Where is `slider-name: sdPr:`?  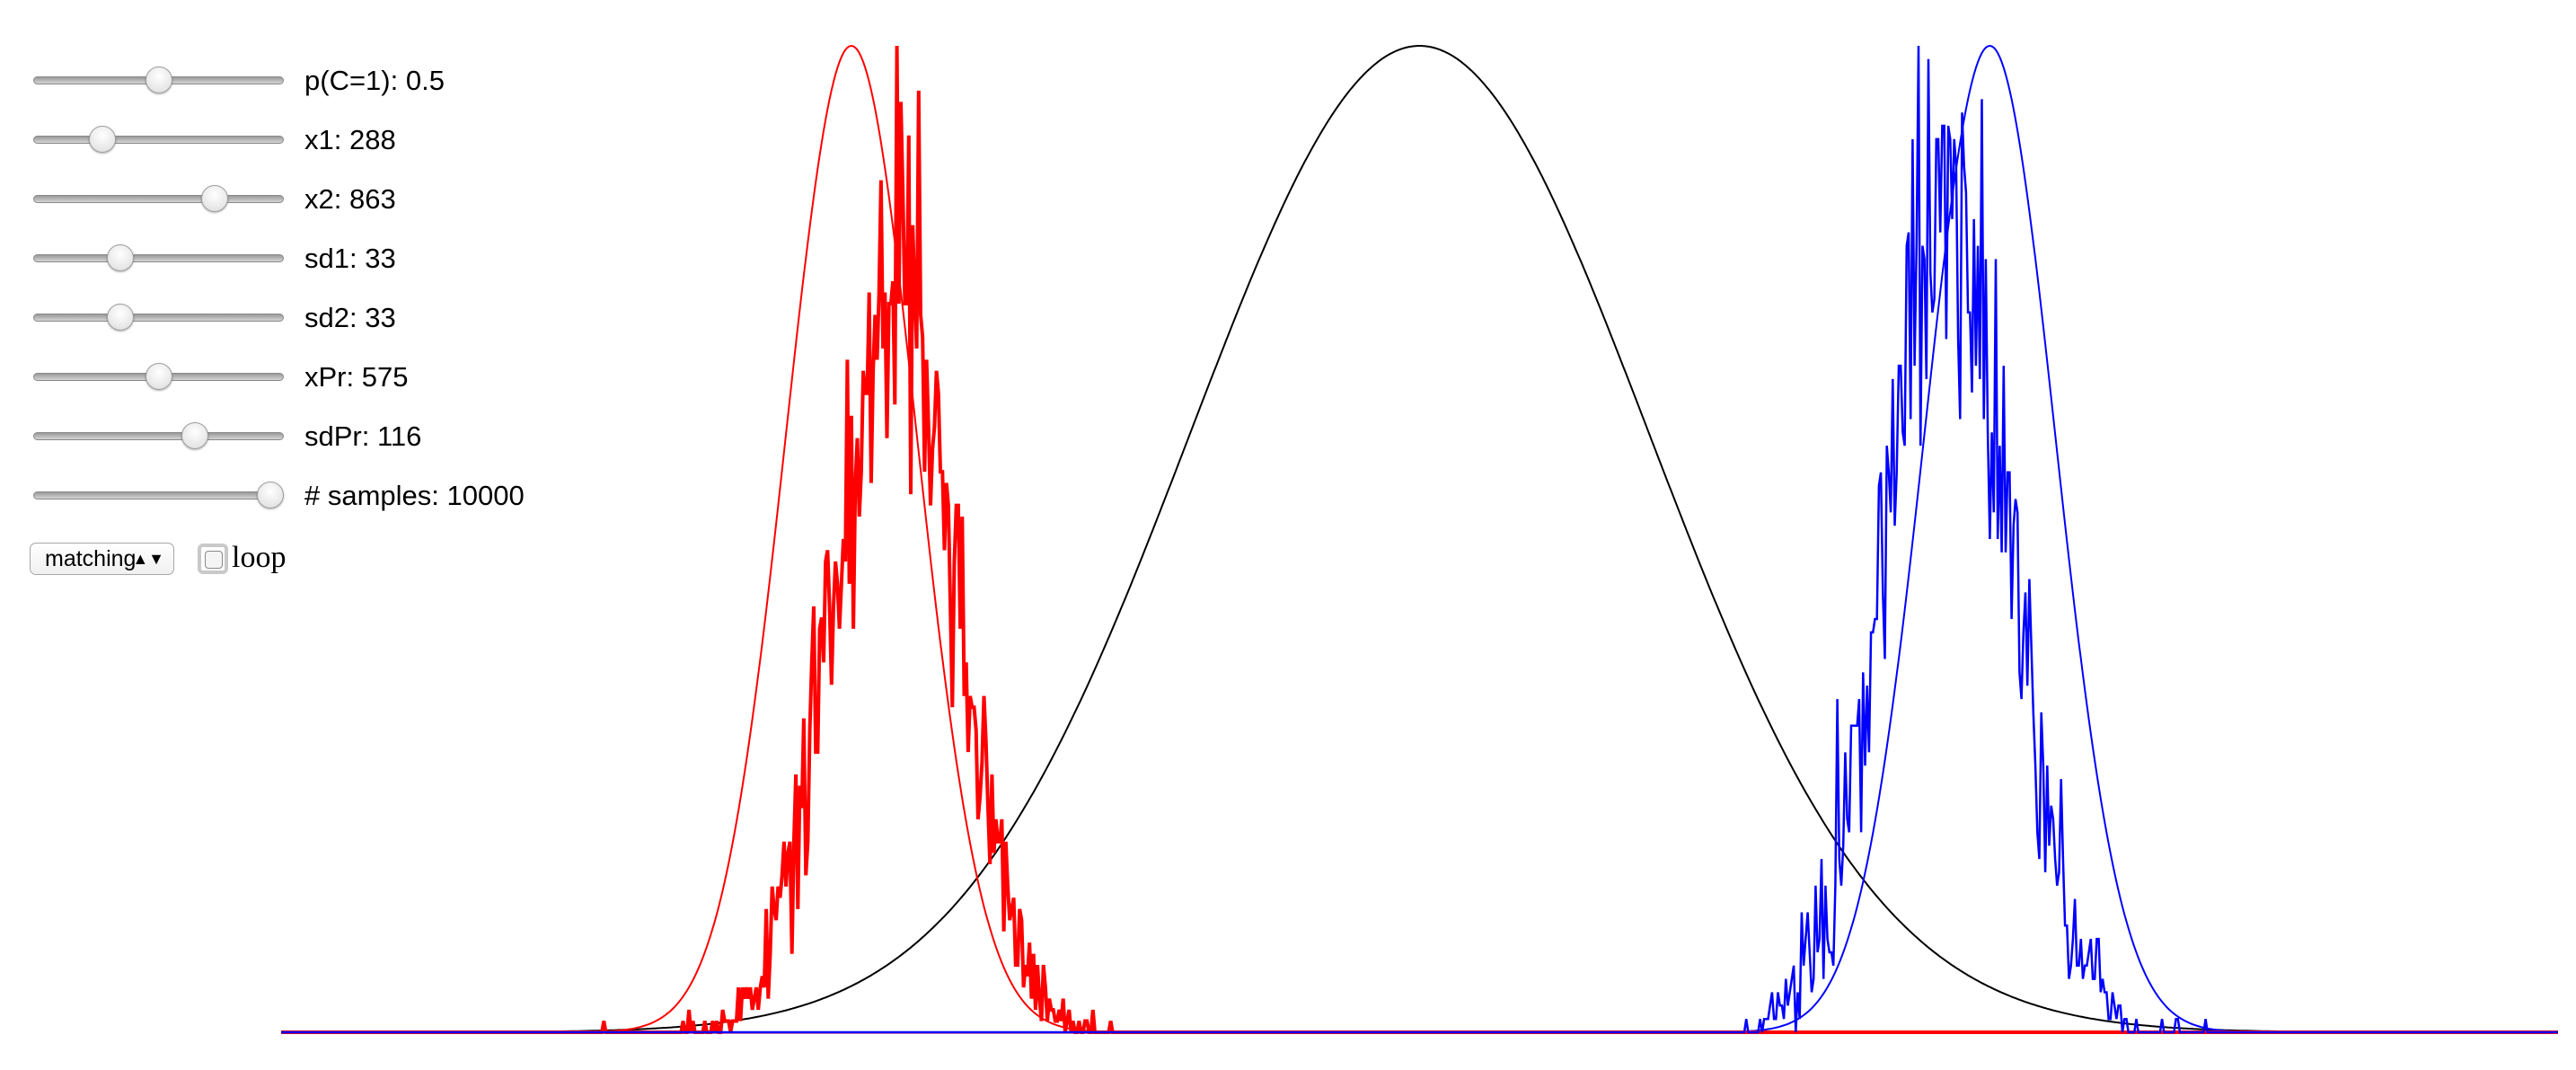 slider-name: sdPr: is located at coordinates (337, 436).